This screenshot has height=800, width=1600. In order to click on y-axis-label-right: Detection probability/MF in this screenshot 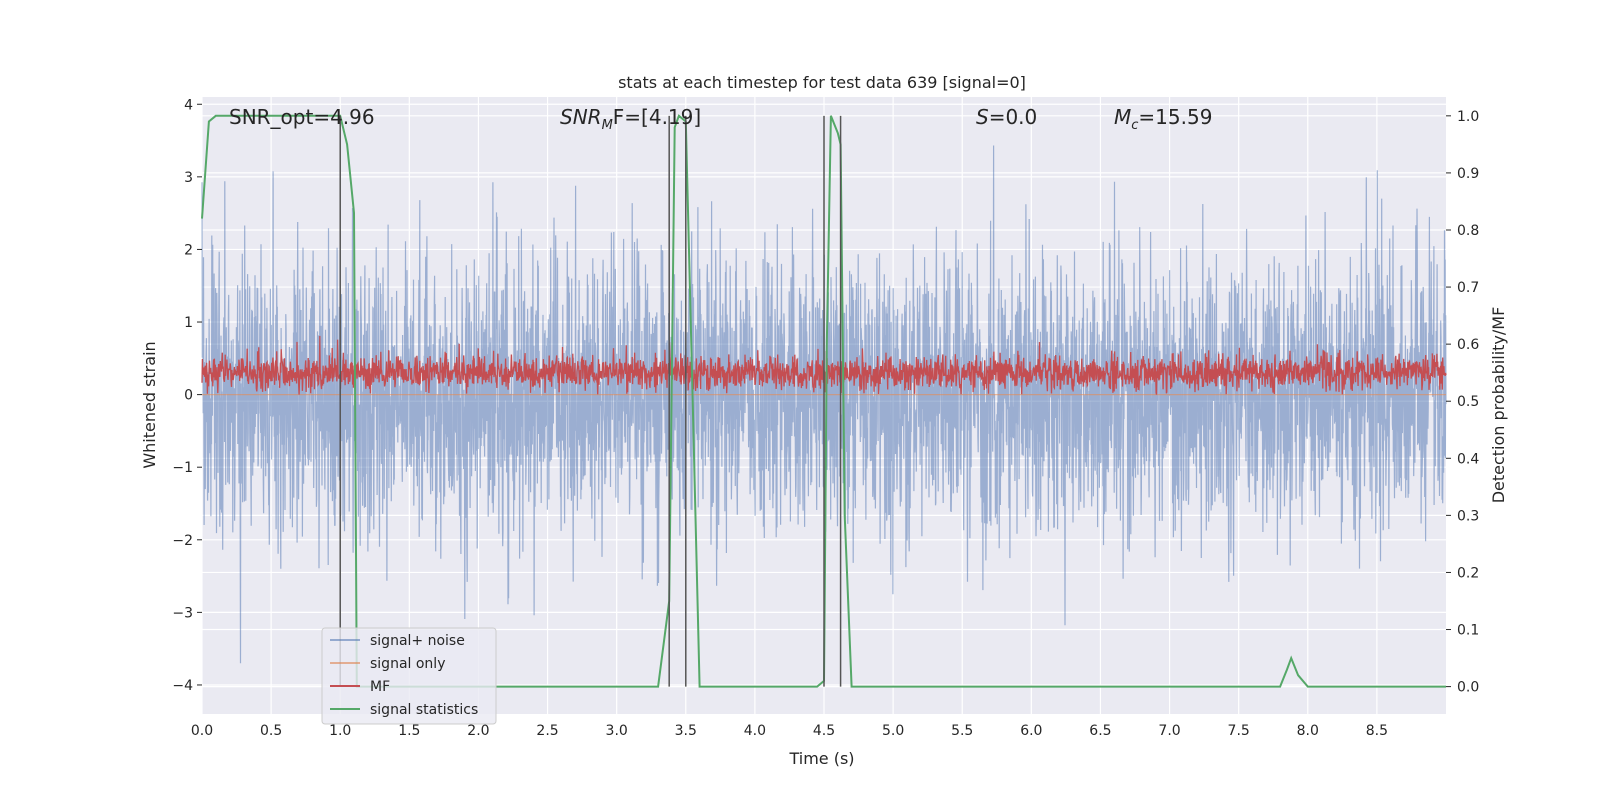, I will do `click(1498, 405)`.